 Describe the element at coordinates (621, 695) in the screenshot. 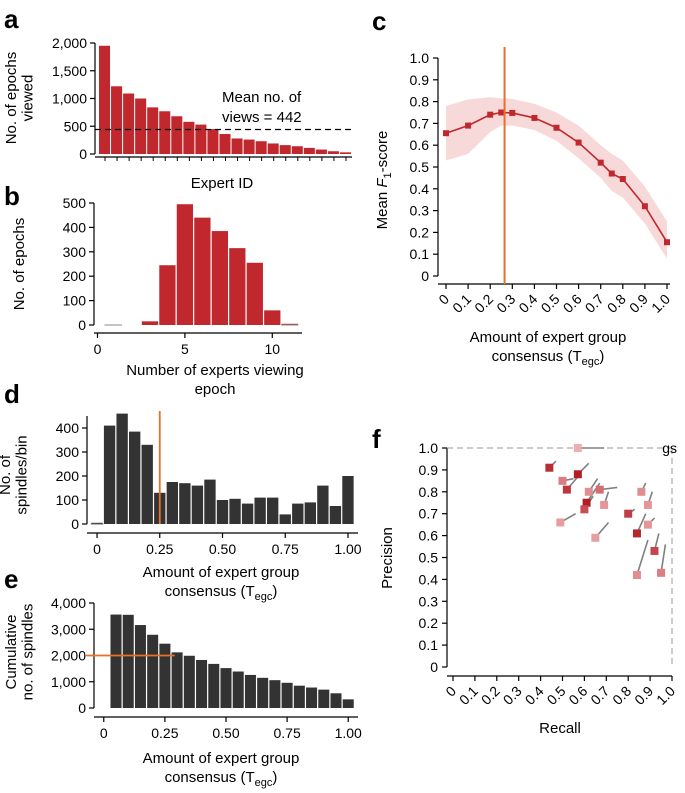

I see `x-tick-label: 0.8` at that location.